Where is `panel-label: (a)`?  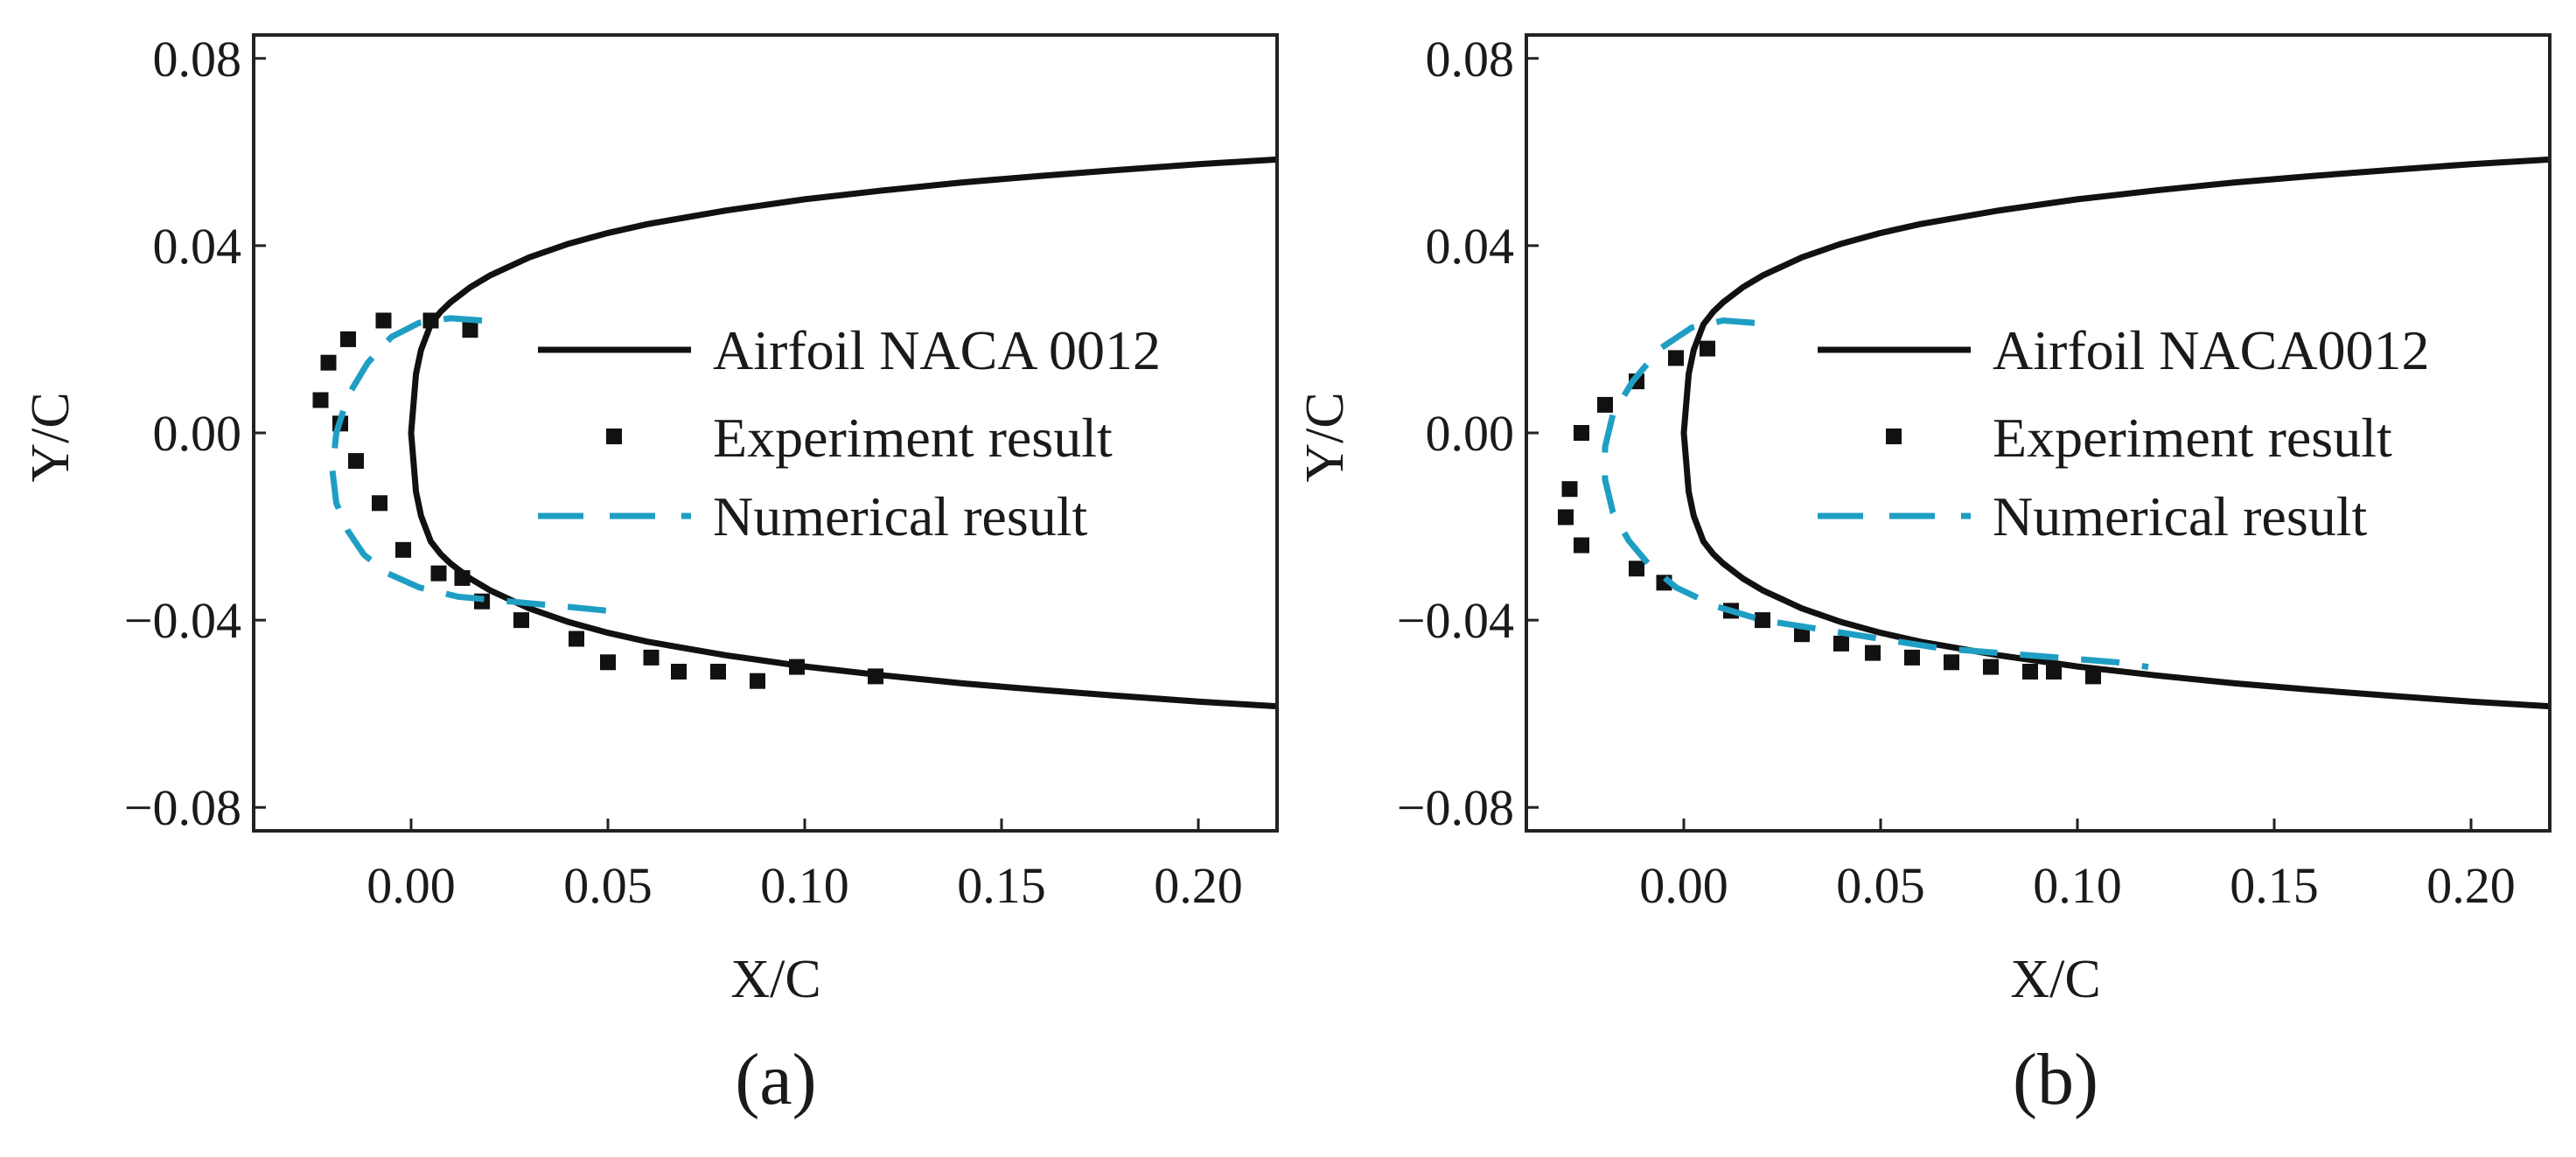
panel-label: (a) is located at coordinates (775, 1079).